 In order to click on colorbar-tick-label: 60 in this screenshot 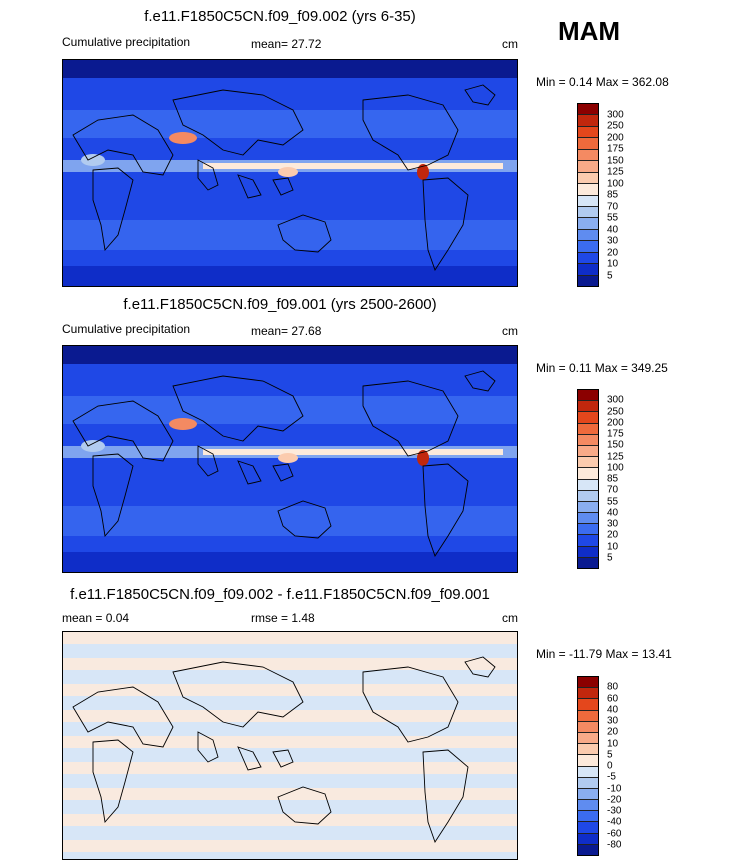, I will do `click(613, 698)`.